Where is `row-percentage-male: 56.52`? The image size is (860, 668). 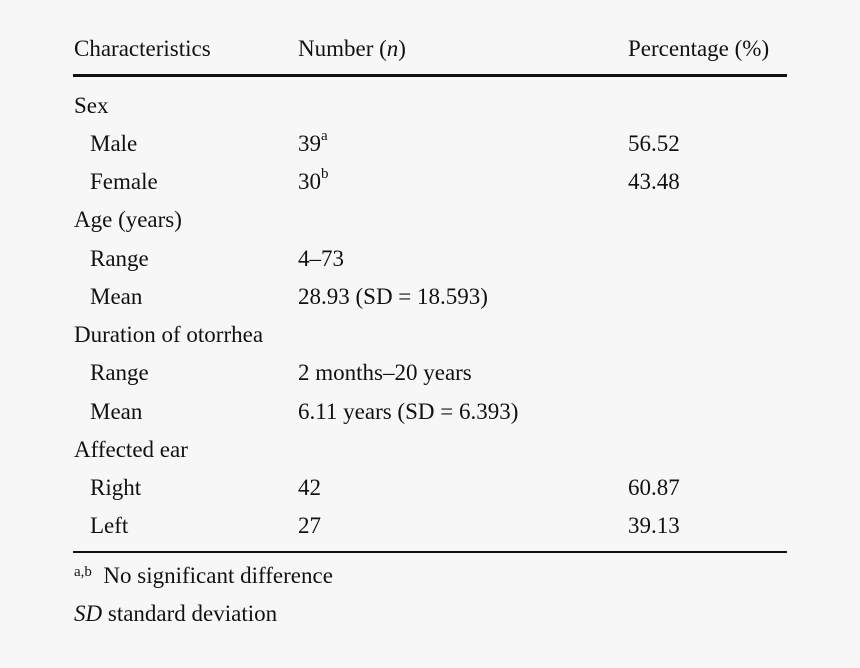 row-percentage-male: 56.52 is located at coordinates (654, 143).